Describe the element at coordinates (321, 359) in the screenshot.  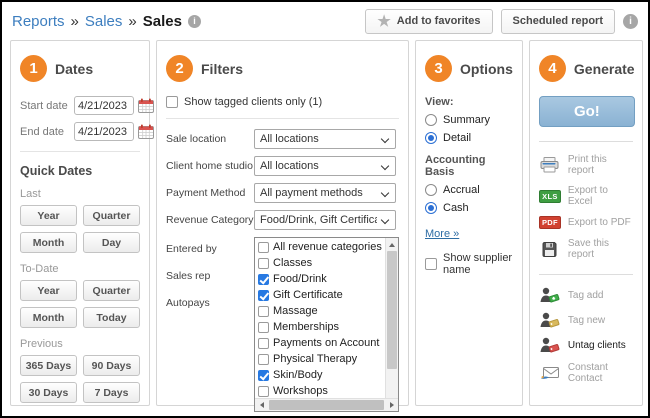
I see `revenue-option-physical-therapy: Physical Therapy` at that location.